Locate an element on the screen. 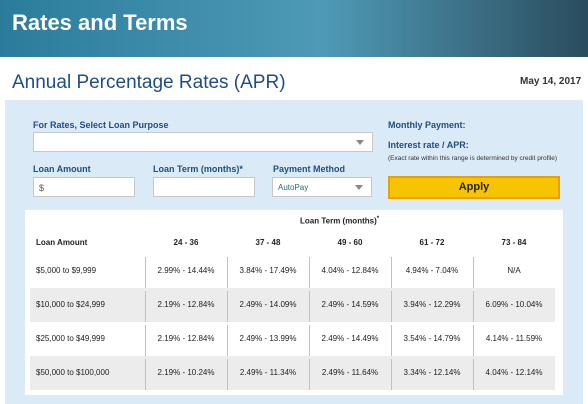  rate-cell: 3.94% - 12.29% is located at coordinates (432, 304).